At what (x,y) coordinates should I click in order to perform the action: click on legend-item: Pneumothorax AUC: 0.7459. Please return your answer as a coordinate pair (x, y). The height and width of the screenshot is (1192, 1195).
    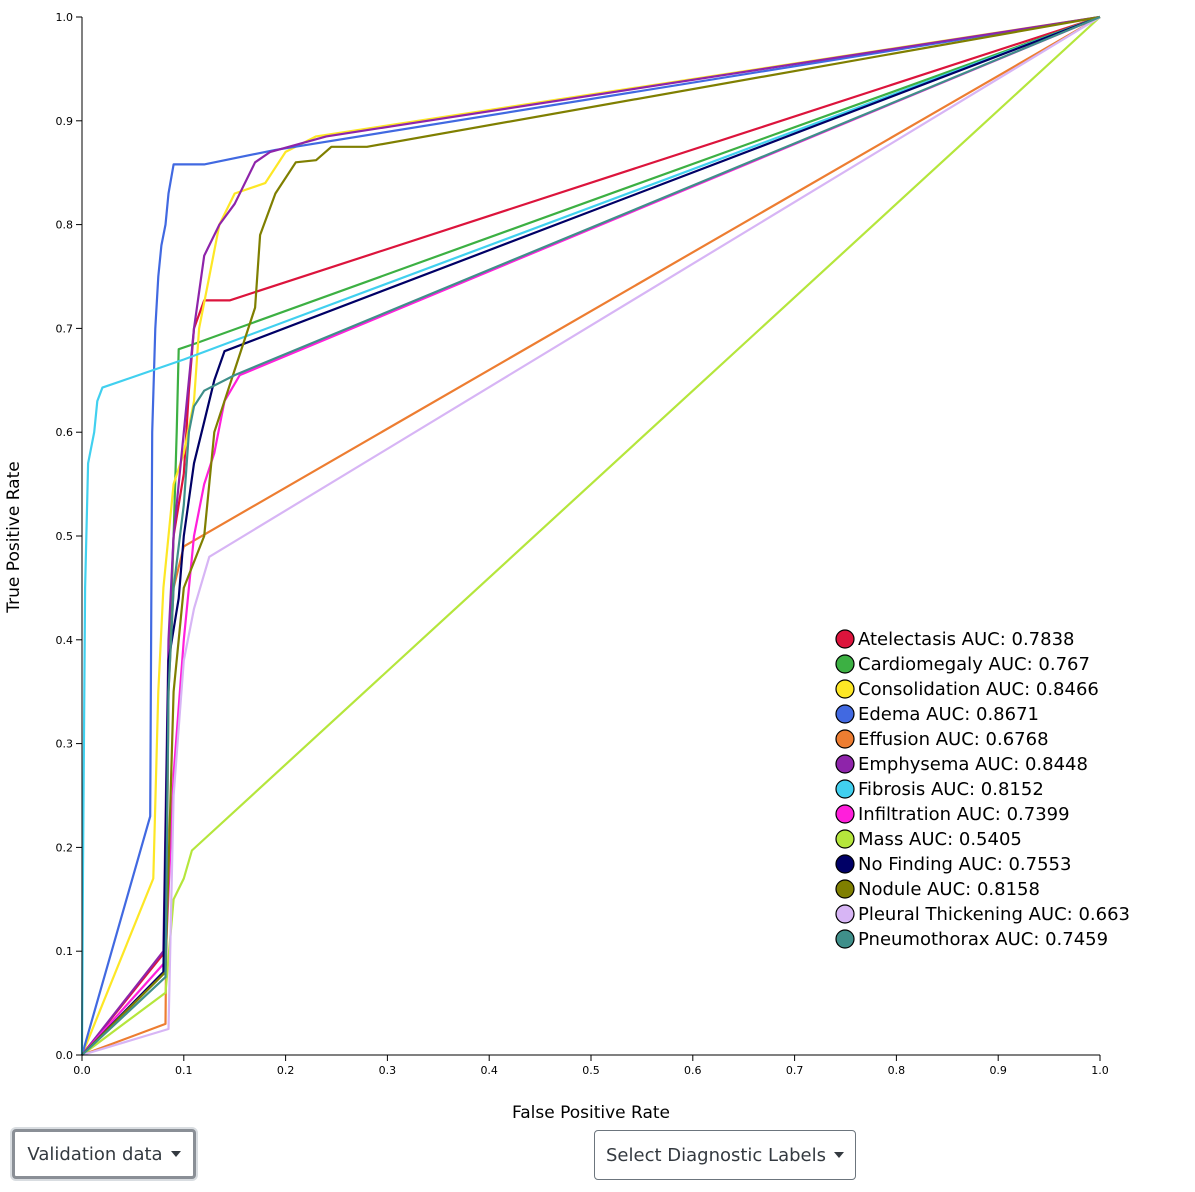
    Looking at the image, I should click on (971, 939).